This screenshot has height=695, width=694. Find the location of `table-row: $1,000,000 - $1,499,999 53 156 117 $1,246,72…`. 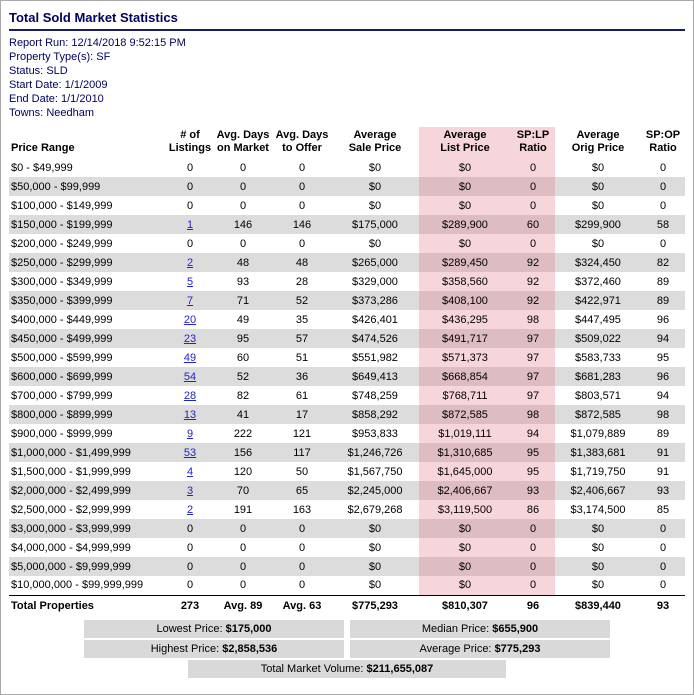

table-row: $1,000,000 - $1,499,999 53 156 117 $1,246,72… is located at coordinates (347, 452).